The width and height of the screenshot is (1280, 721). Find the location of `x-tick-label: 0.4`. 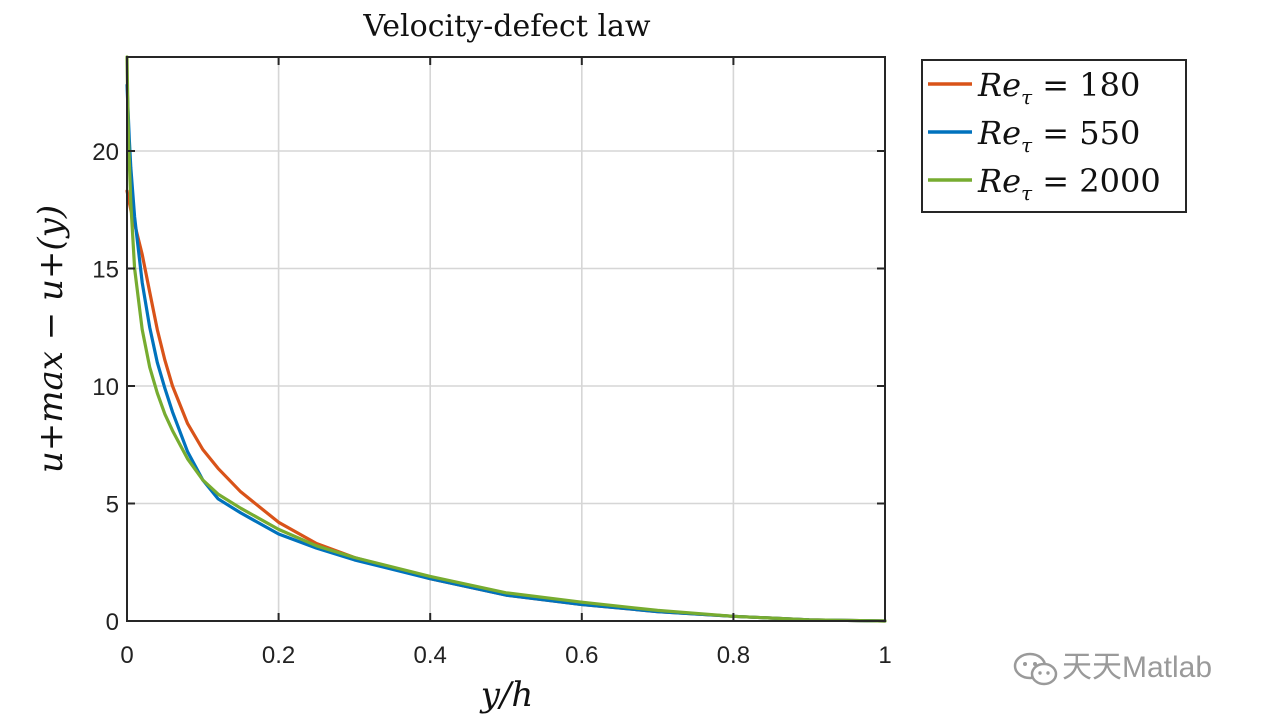

x-tick-label: 0.4 is located at coordinates (430, 655).